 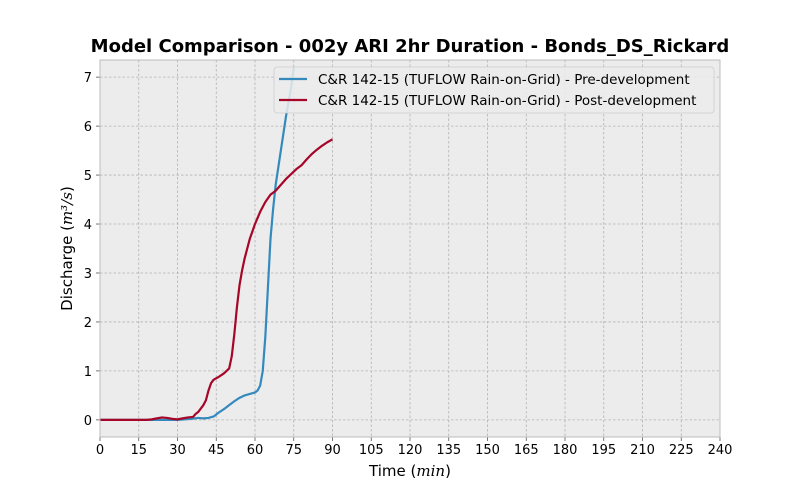 What do you see at coordinates (88, 127) in the screenshot?
I see `y-tick-label: 6` at bounding box center [88, 127].